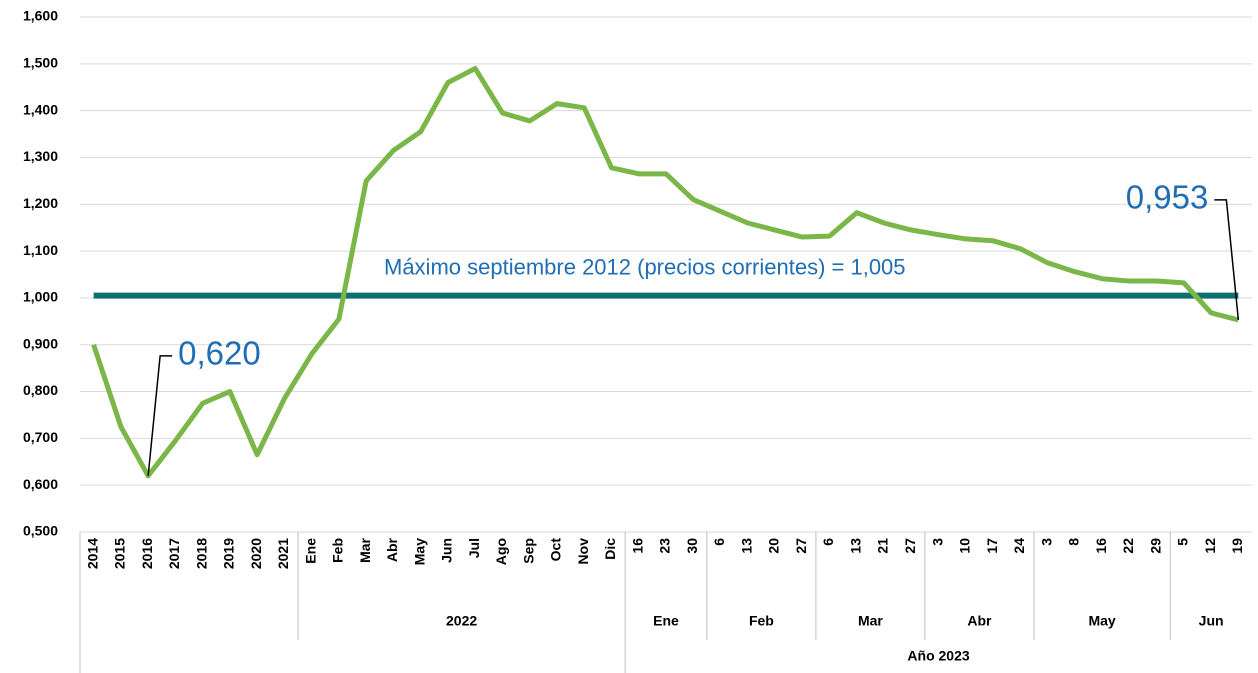 The width and height of the screenshot is (1258, 673). I want to click on x-tick-label: 23, so click(665, 546).